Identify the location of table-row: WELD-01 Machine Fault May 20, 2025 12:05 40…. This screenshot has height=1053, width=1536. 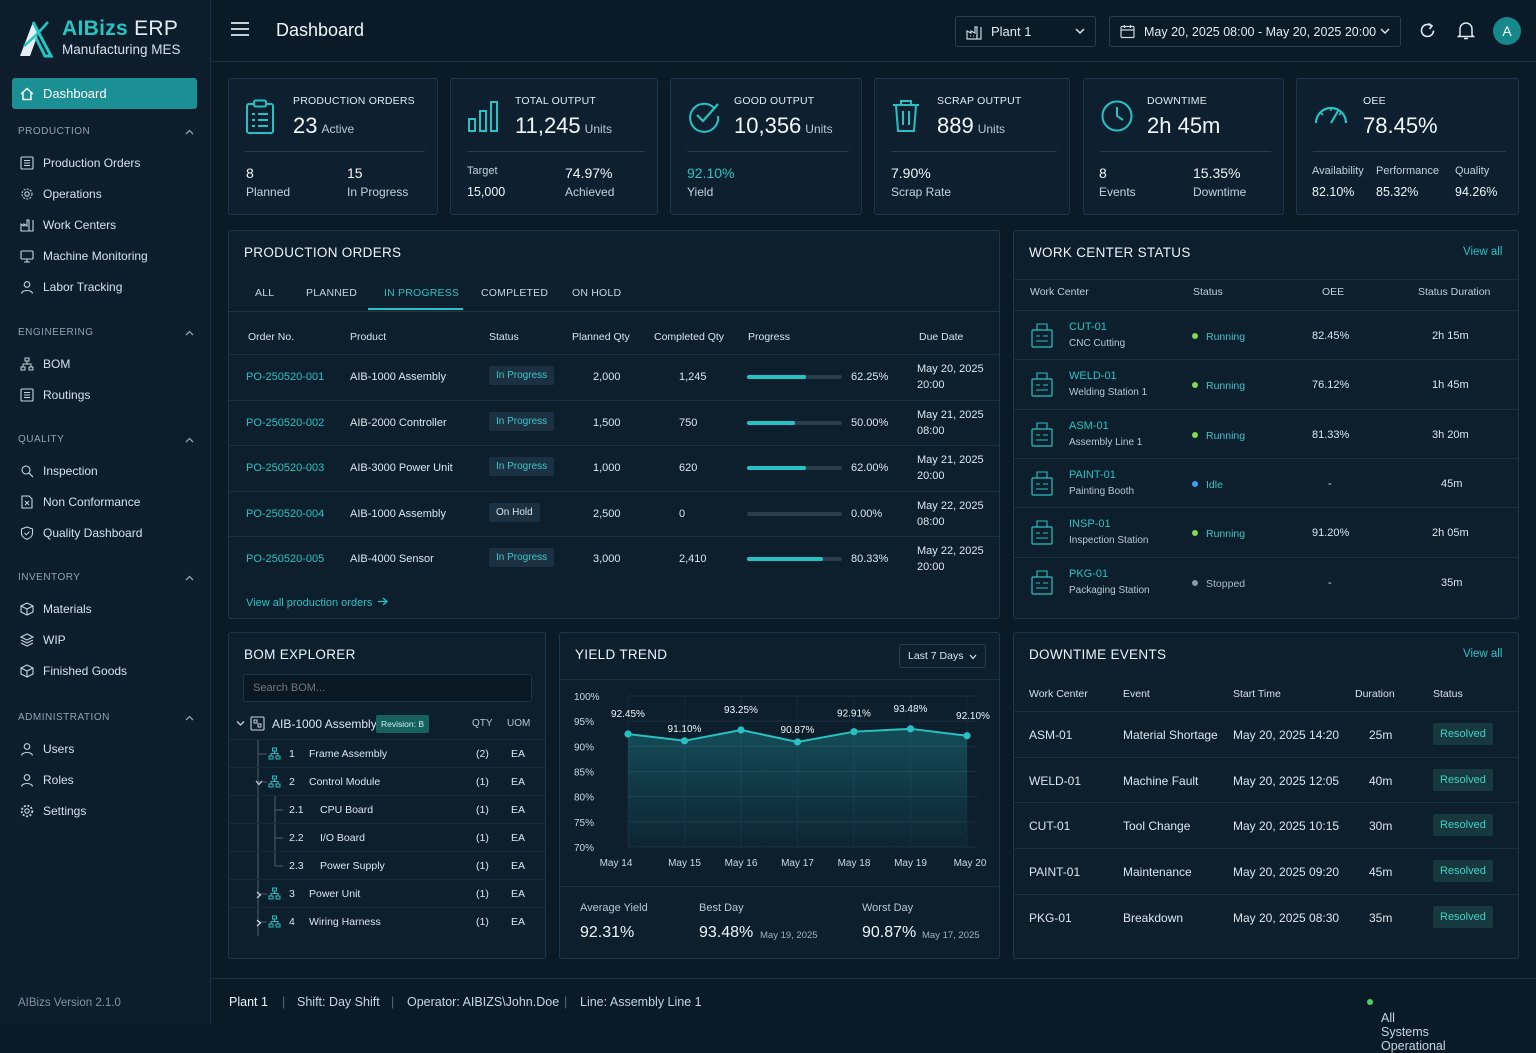
(1266, 779).